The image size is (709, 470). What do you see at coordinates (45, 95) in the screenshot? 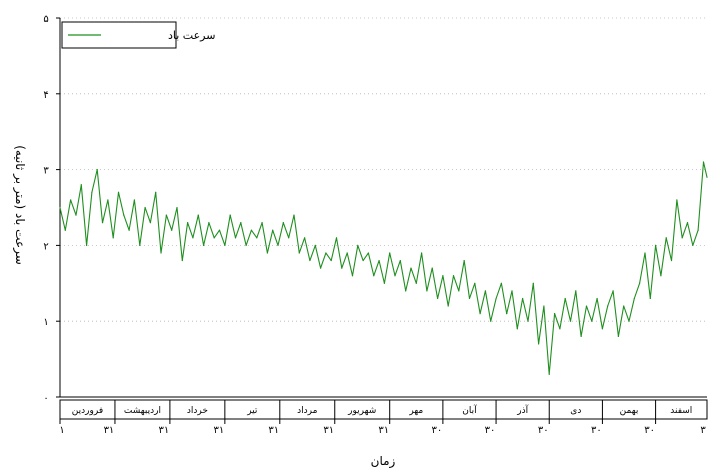
I see `y-tick-label: ۴` at bounding box center [45, 95].